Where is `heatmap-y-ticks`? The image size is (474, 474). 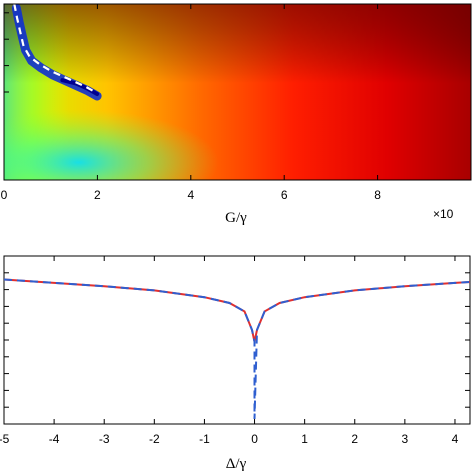
heatmap-y-ticks is located at coordinates (6, 52).